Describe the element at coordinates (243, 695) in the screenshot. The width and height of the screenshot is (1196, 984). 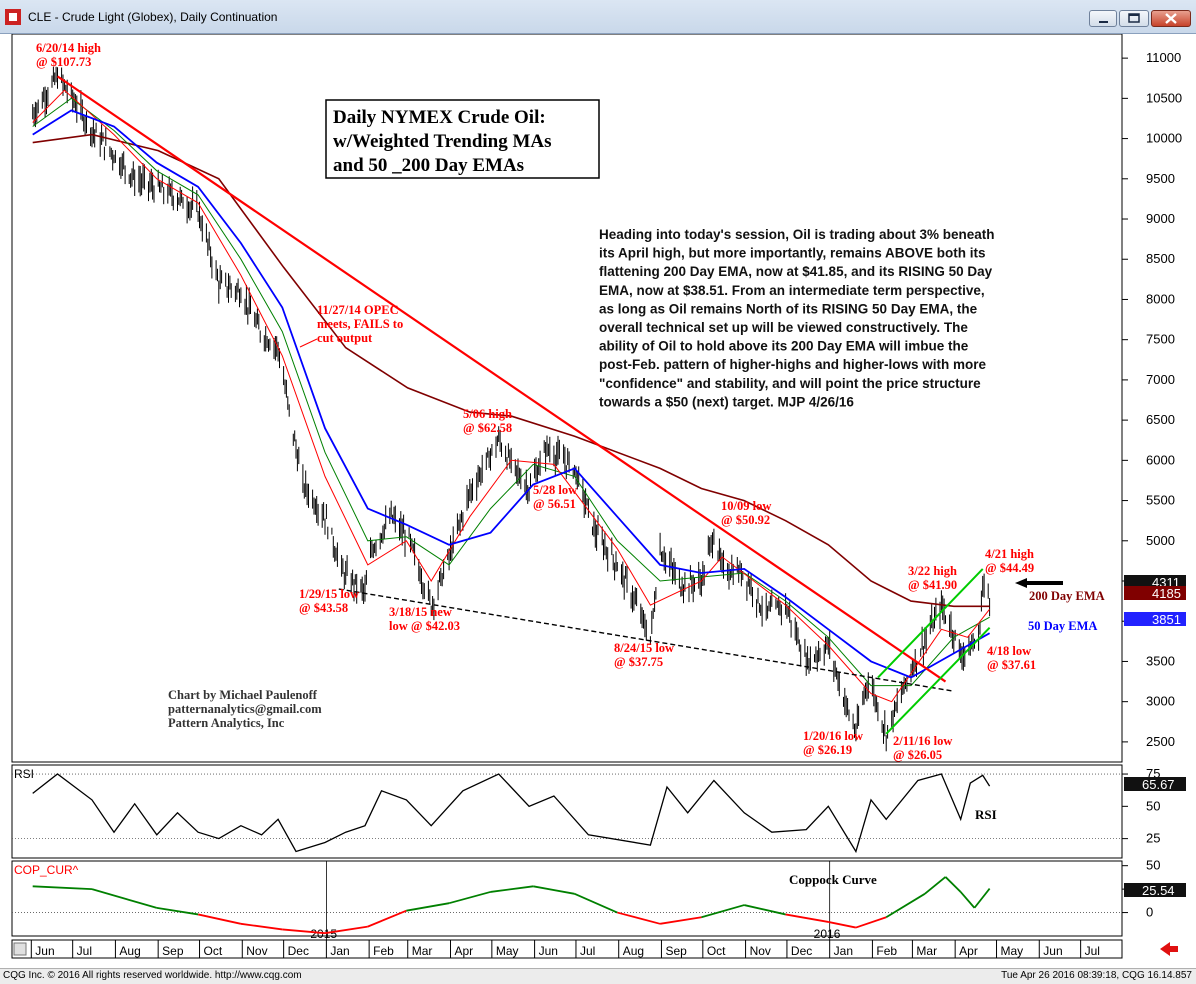
I see `credit-line: Chart by Michael Paulenoff` at that location.